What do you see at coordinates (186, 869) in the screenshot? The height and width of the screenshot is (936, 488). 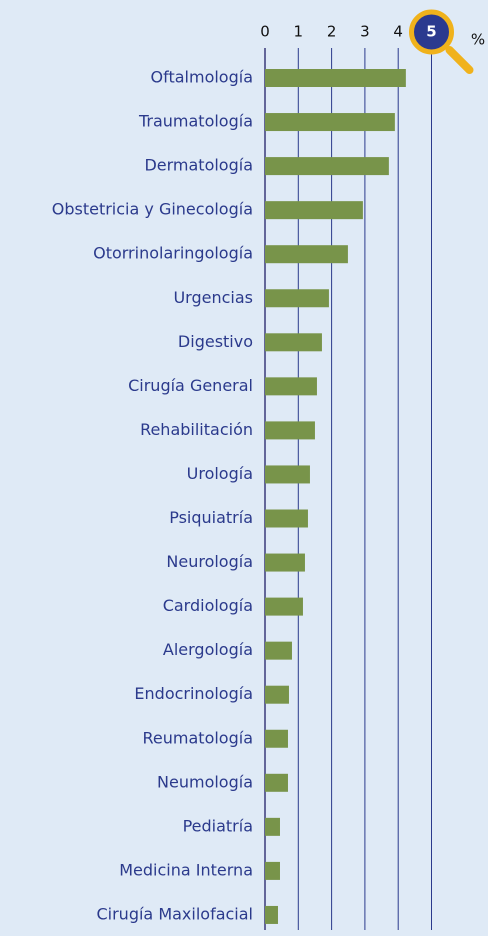 I see `category-label: Medicina Interna` at bounding box center [186, 869].